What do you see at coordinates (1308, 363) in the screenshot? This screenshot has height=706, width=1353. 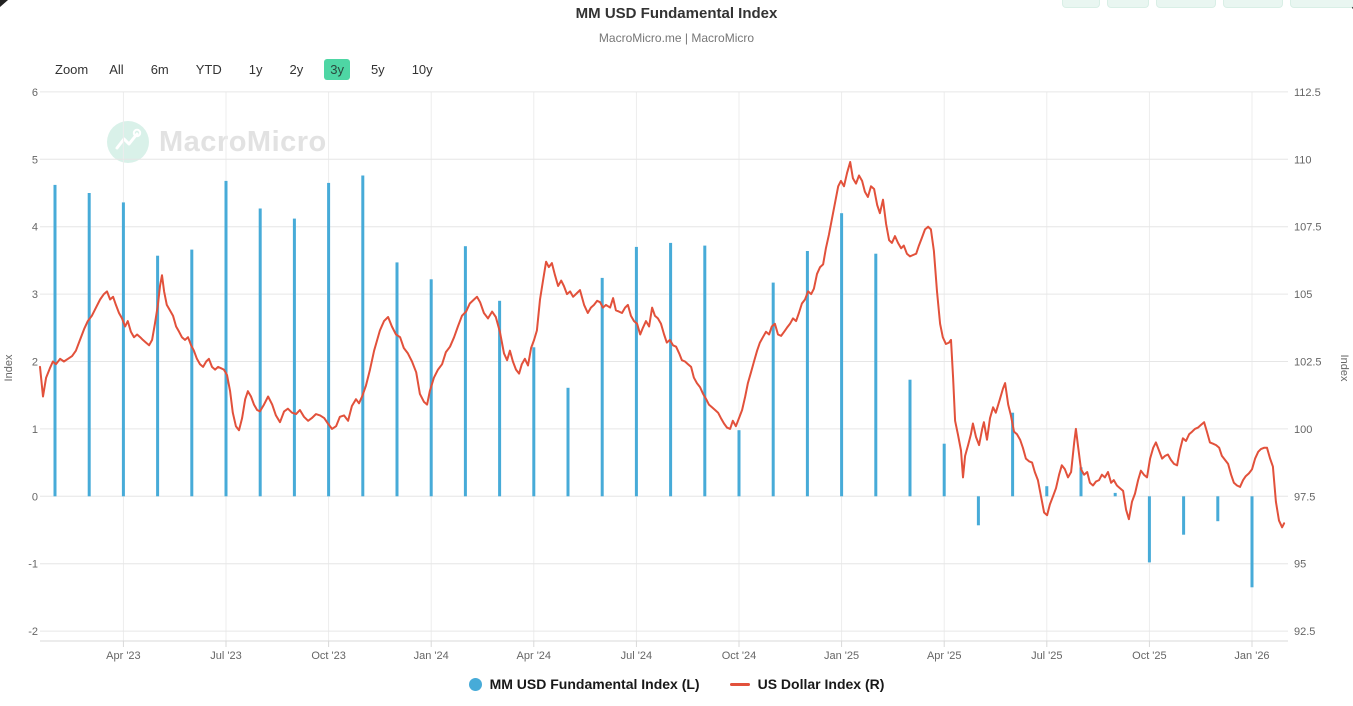 I see `right-axis-tick-label: 102.5` at bounding box center [1308, 363].